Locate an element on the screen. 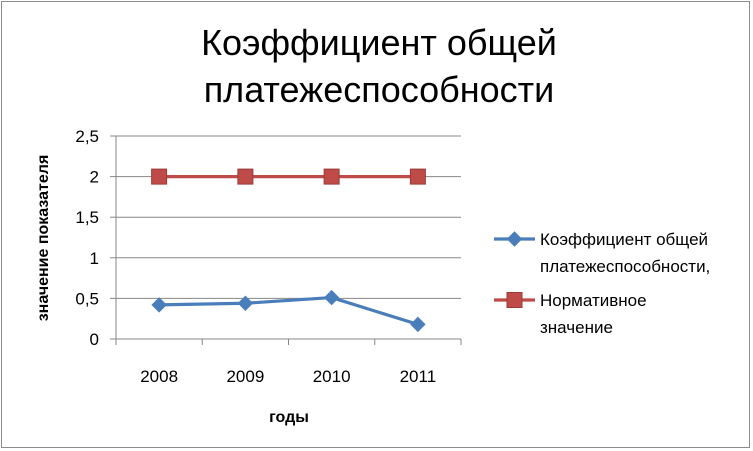  x-tick-label: 2008 is located at coordinates (159, 376).